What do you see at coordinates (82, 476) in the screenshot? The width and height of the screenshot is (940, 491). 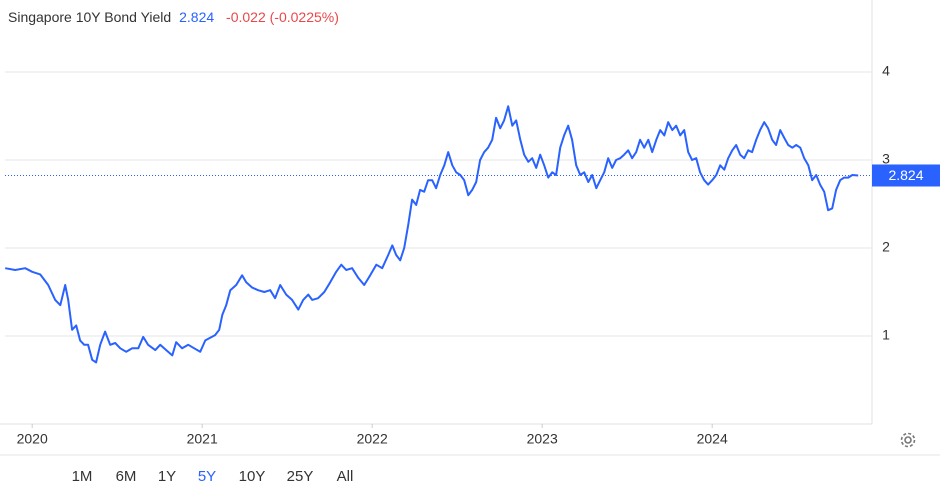 I see `range-button: 1M` at bounding box center [82, 476].